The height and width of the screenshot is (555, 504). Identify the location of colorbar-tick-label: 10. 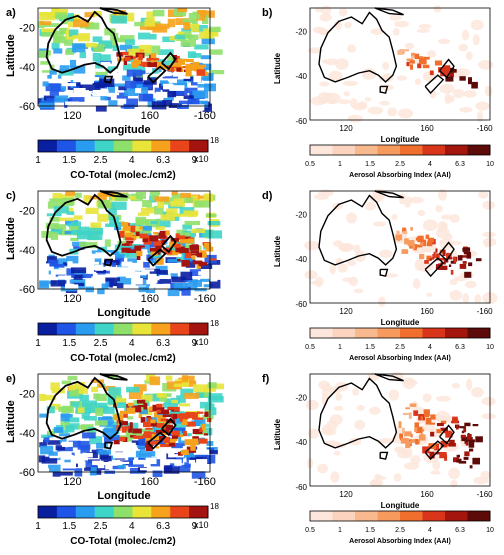
(490, 530).